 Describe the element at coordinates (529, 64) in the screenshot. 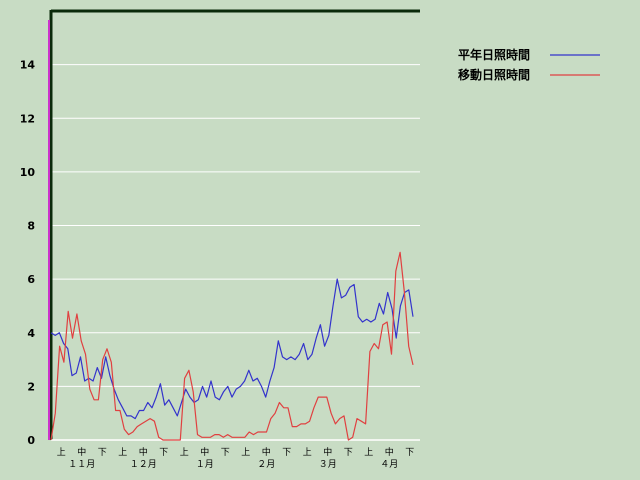

I see `legend: 平年日照時間 移動日照時間` at that location.